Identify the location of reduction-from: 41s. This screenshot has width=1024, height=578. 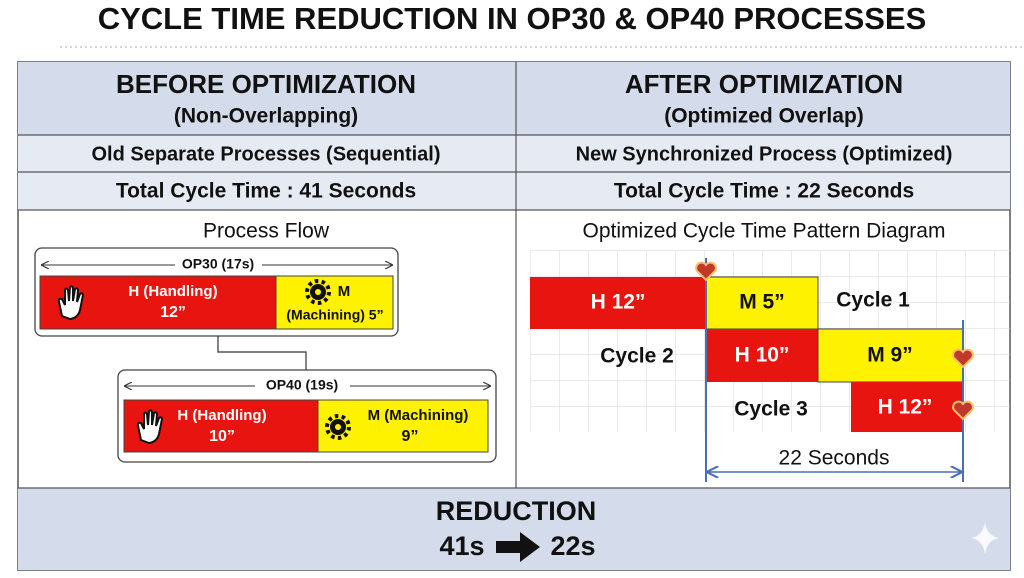
(461, 546).